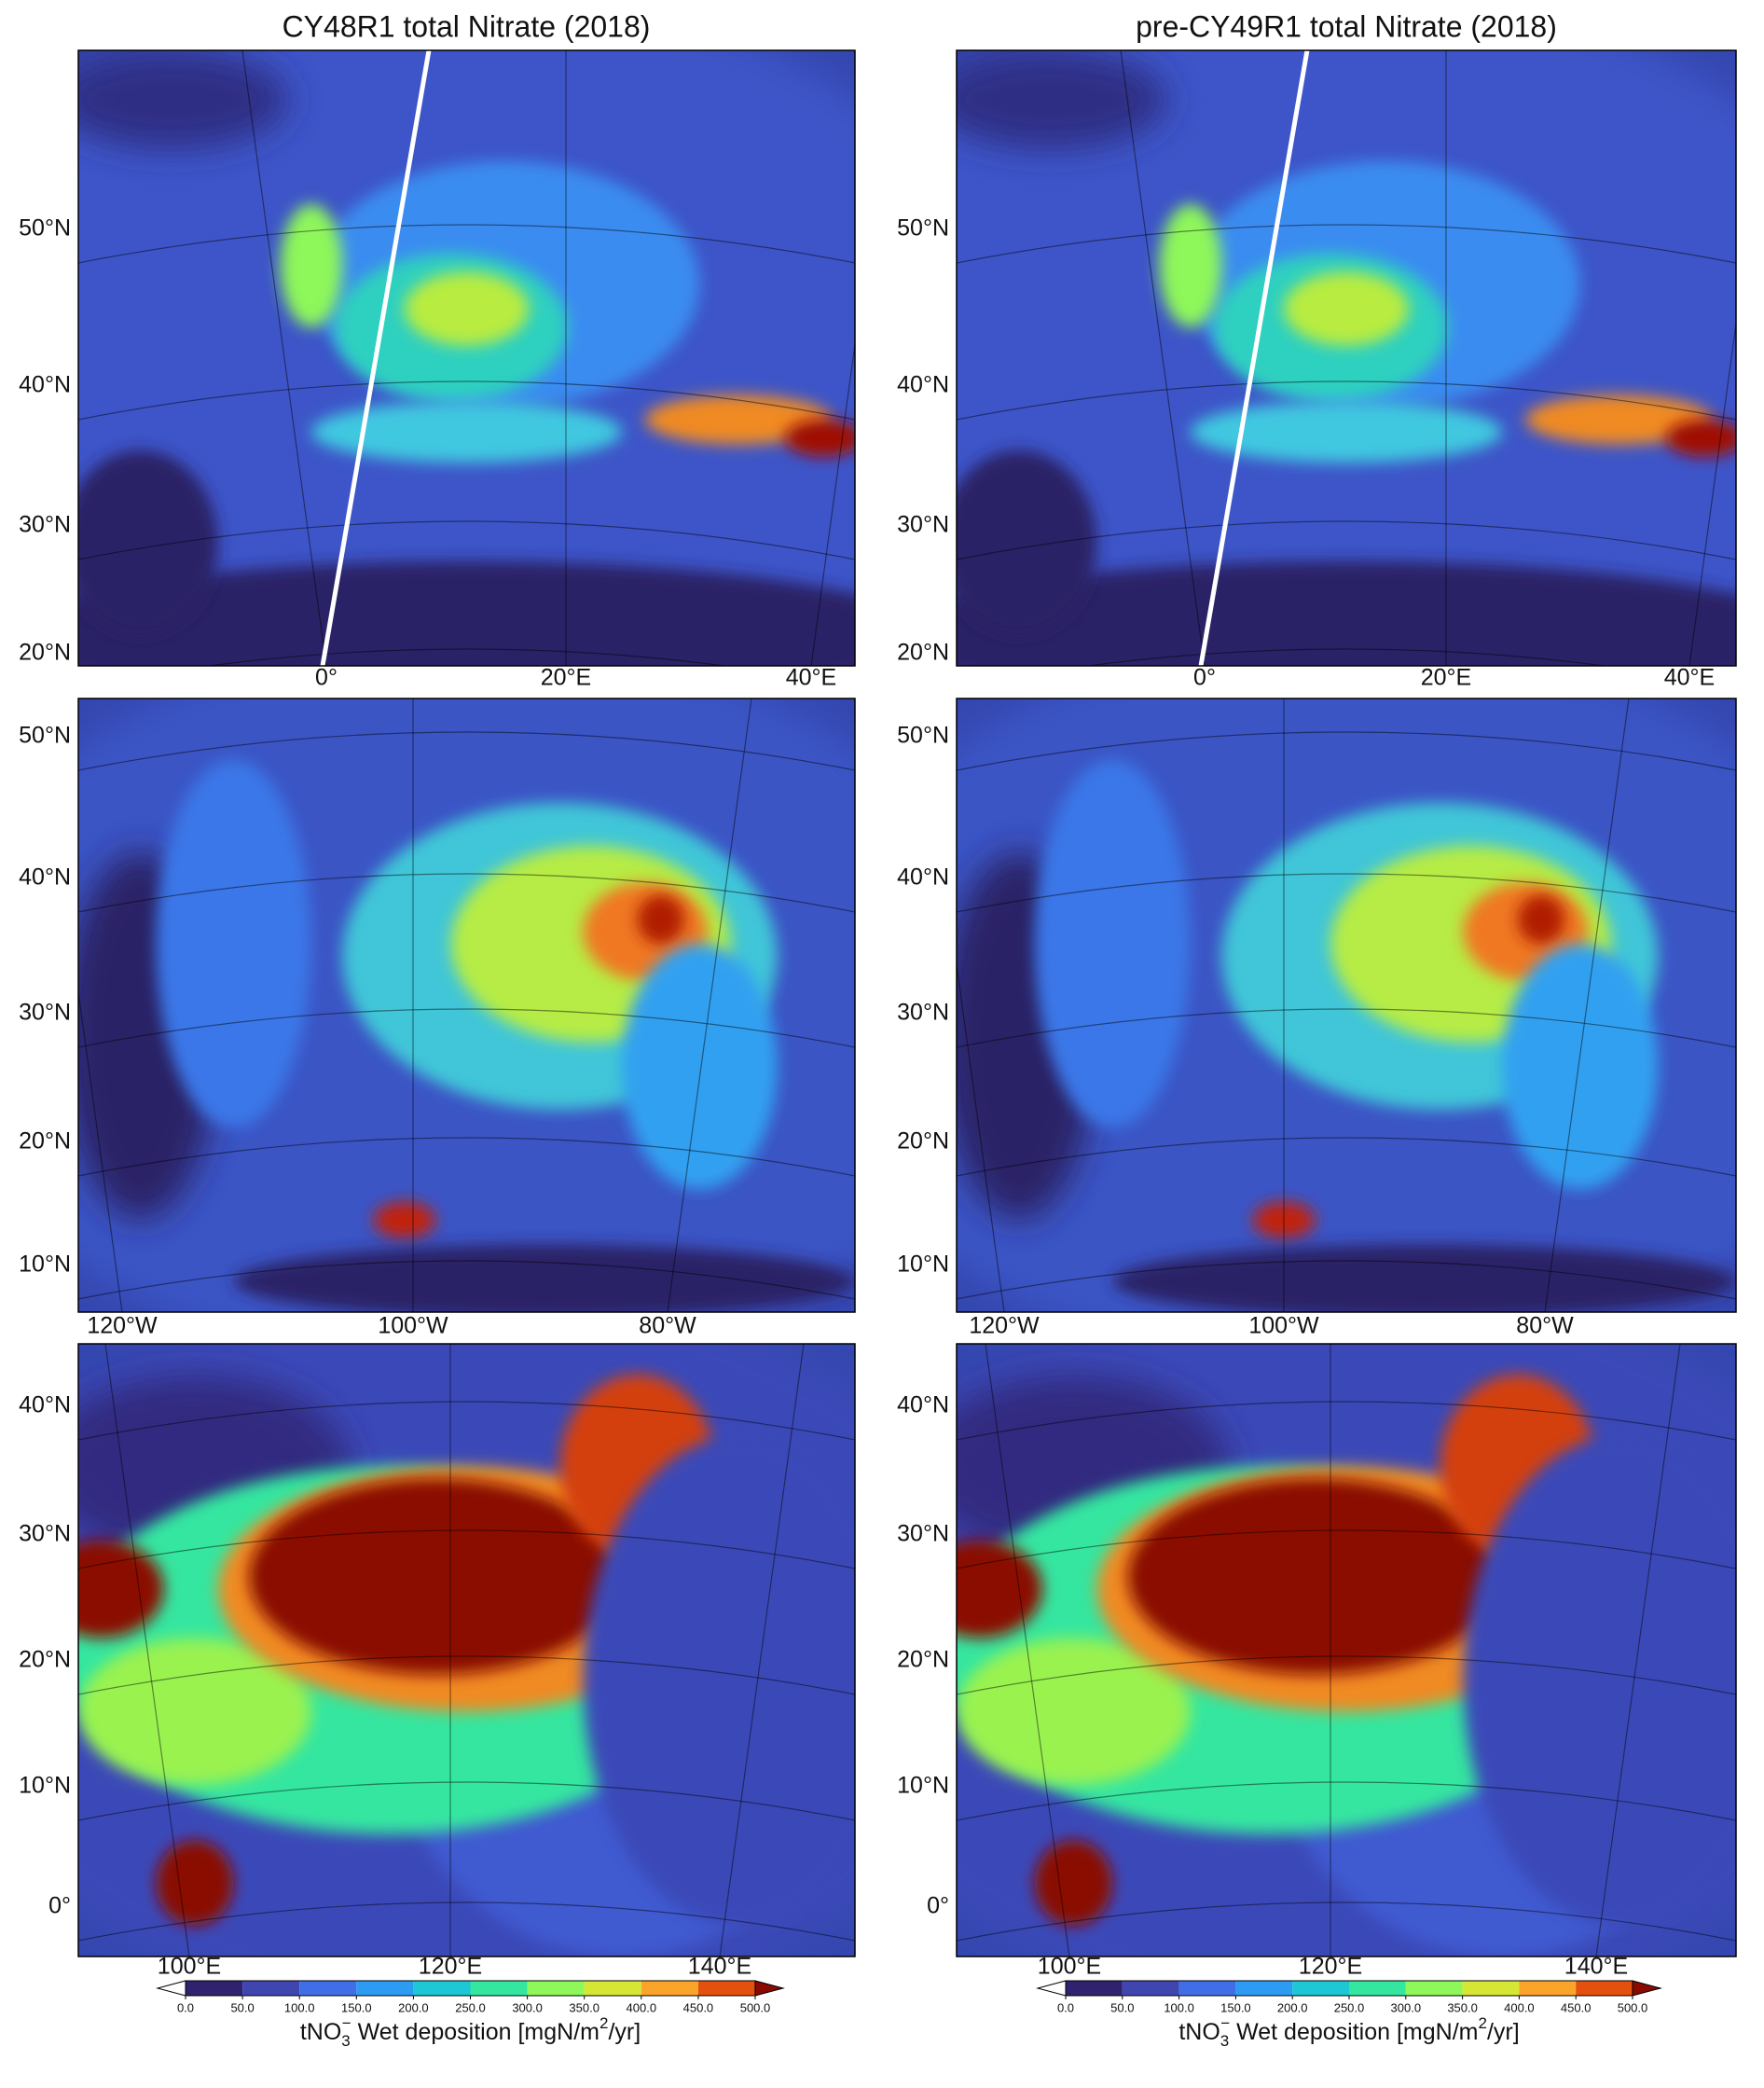 Image resolution: width=1764 pixels, height=2088 pixels. What do you see at coordinates (1224, 2041) in the screenshot?
I see `colorbar-label-part: 3` at bounding box center [1224, 2041].